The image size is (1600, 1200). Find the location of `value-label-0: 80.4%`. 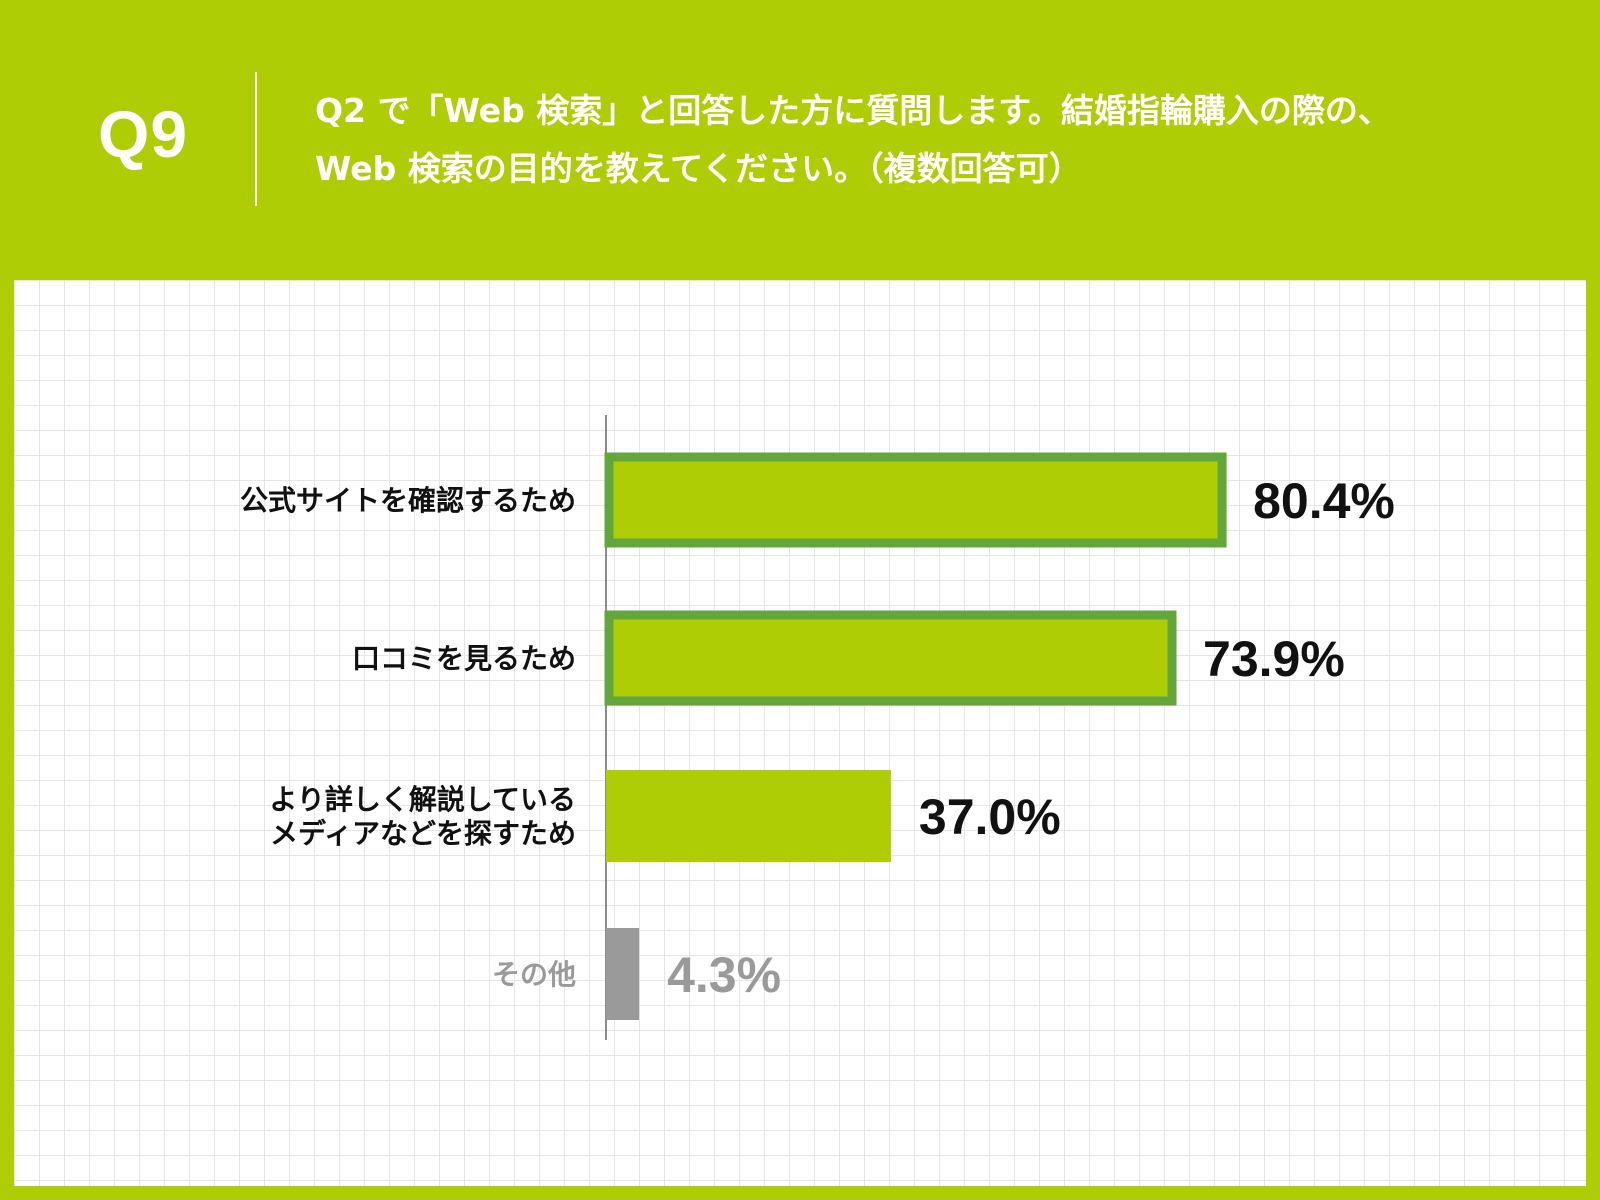

value-label-0: 80.4% is located at coordinates (1324, 501).